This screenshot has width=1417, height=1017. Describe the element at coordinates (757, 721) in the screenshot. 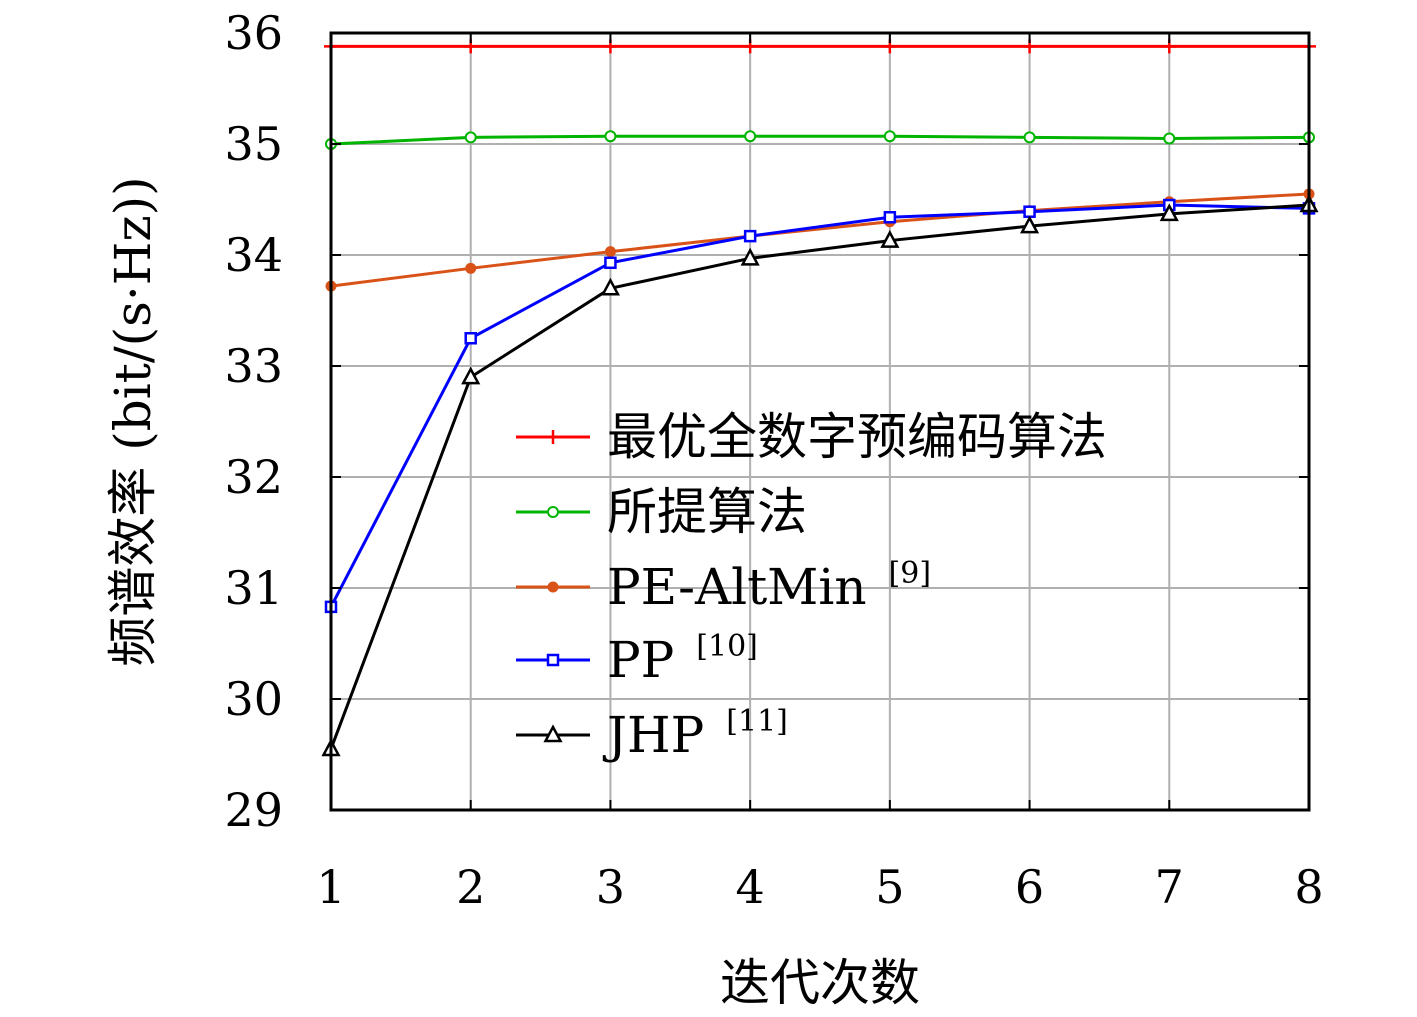

I see `legend-reference: [11]` at that location.